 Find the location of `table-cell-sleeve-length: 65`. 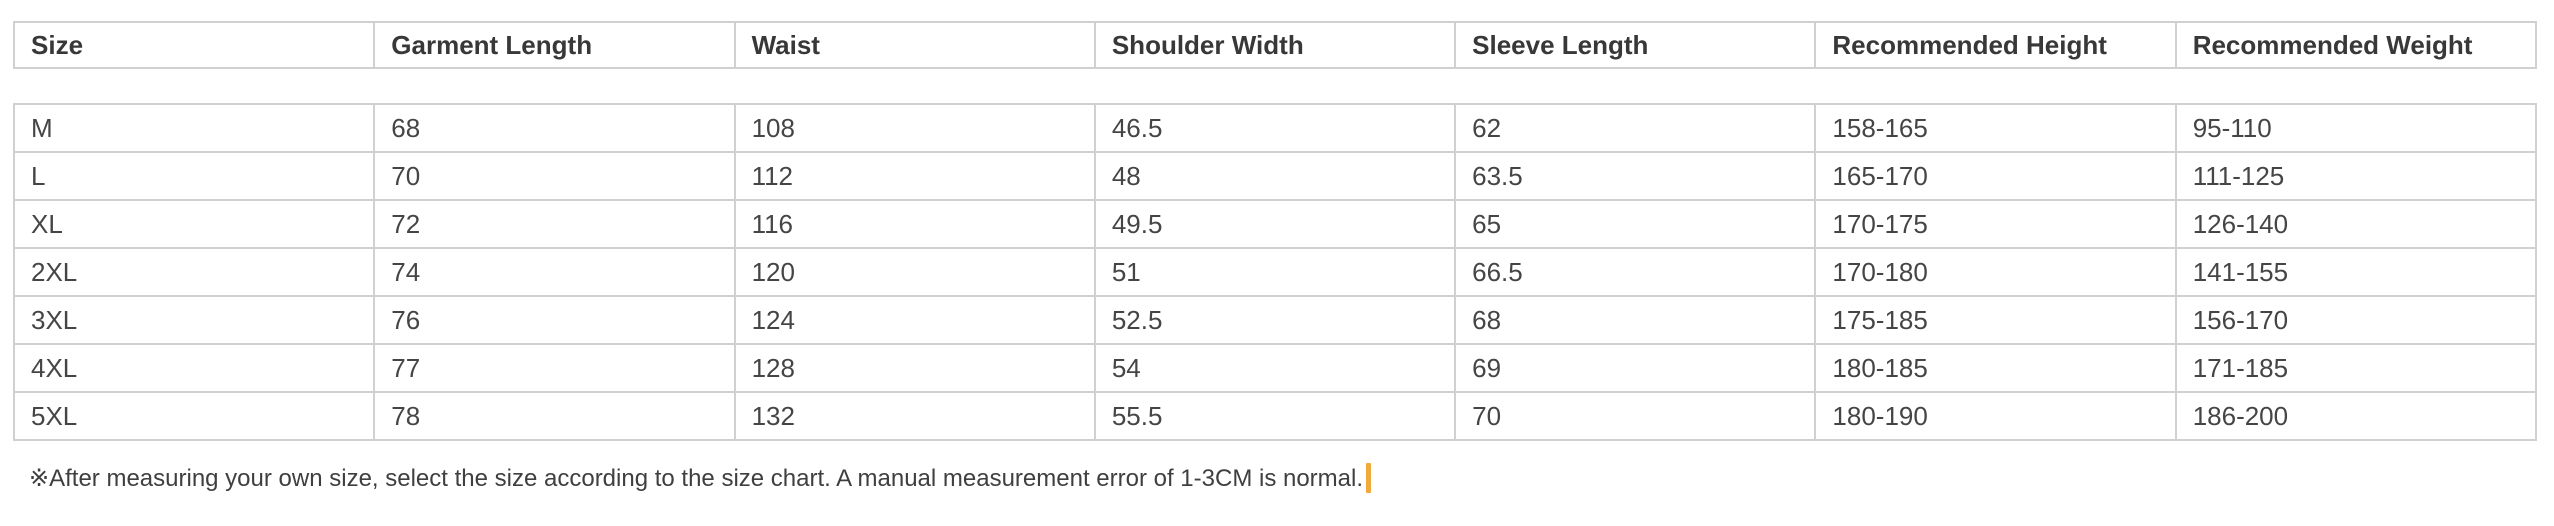

table-cell-sleeve-length: 65 is located at coordinates (1635, 224).